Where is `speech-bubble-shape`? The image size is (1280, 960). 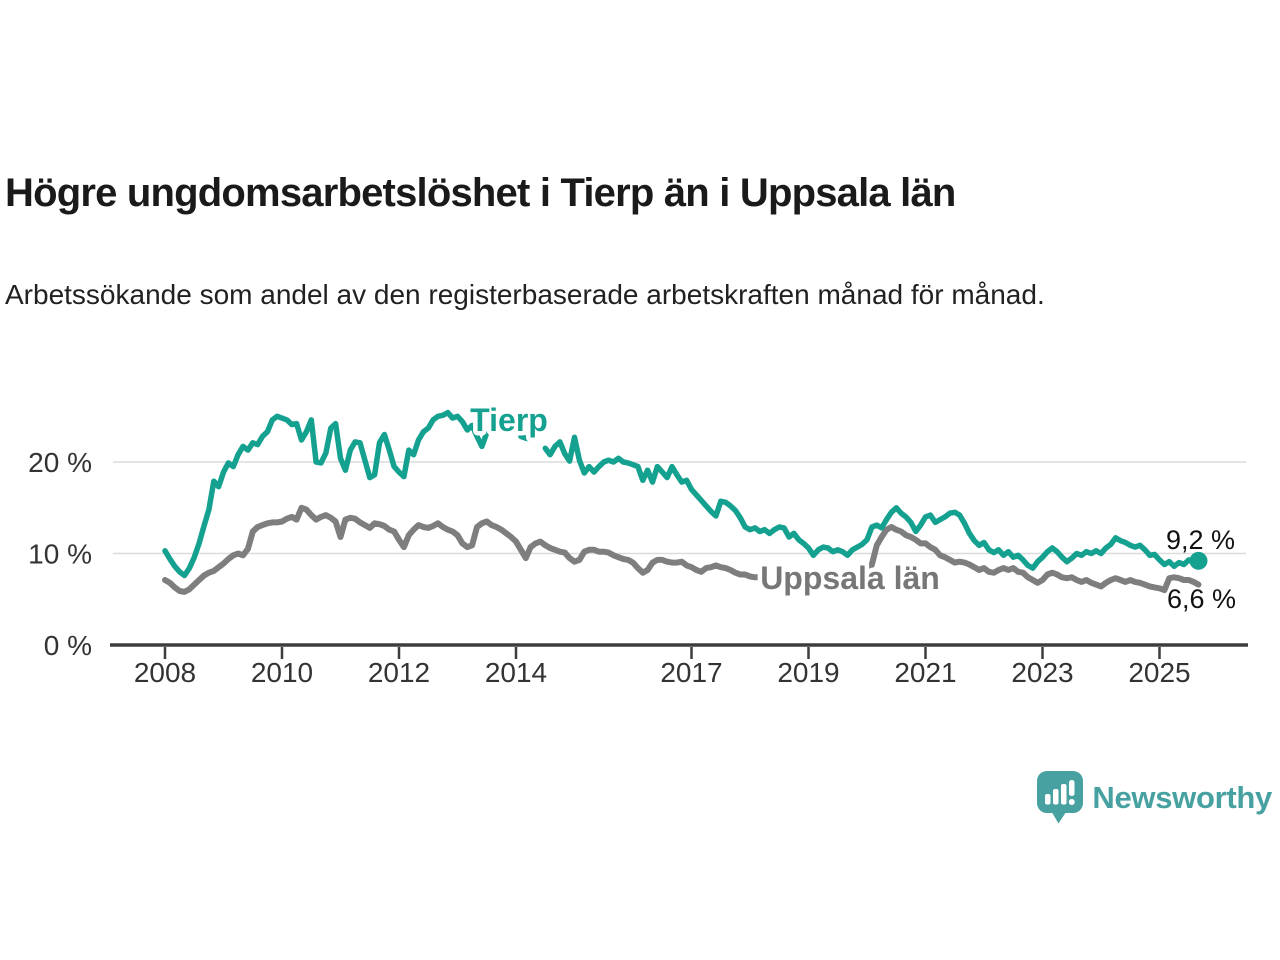 speech-bubble-shape is located at coordinates (1060, 797).